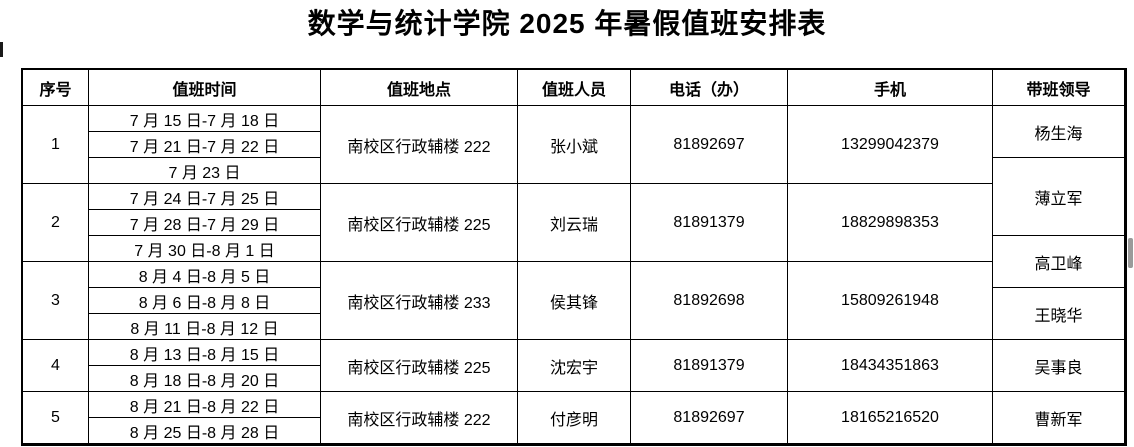 This screenshot has height=447, width=1134. Describe the element at coordinates (574, 301) in the screenshot. I see `person-cell: 侯其锋` at that location.